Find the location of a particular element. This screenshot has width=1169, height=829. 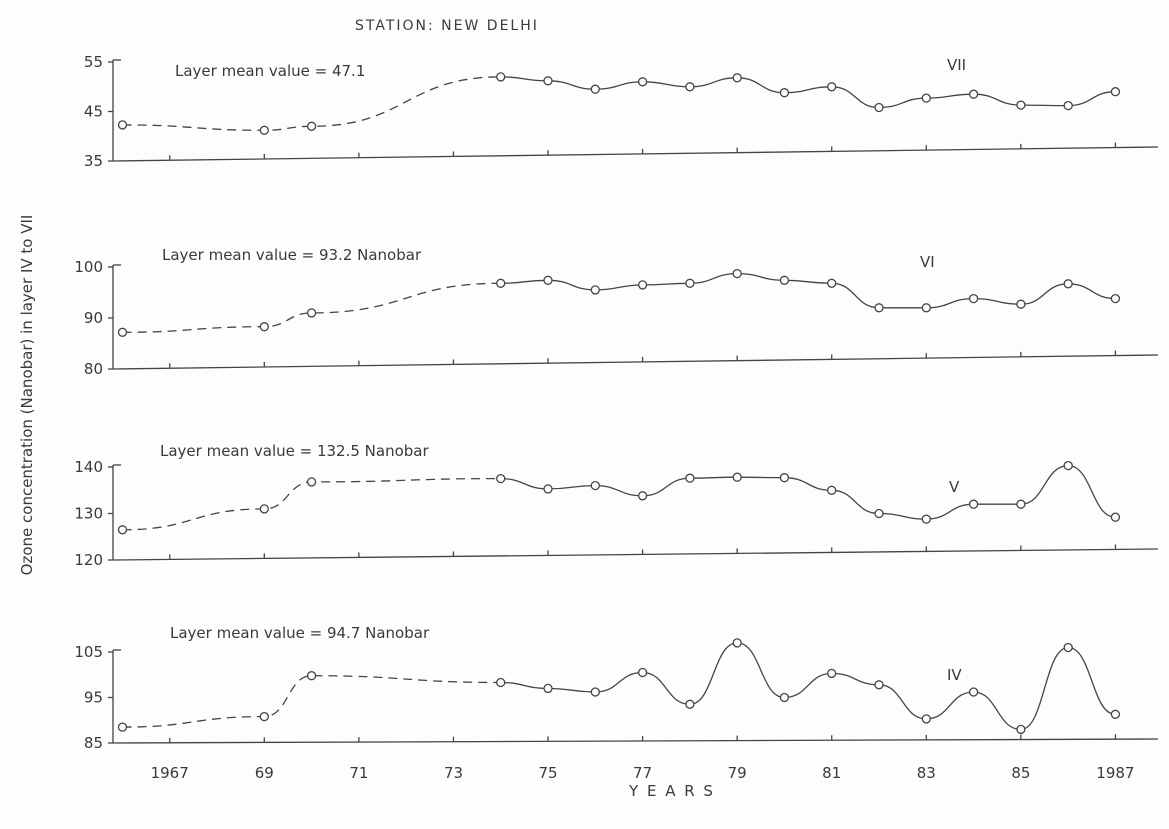

x-tick-label: 69 is located at coordinates (264, 773).